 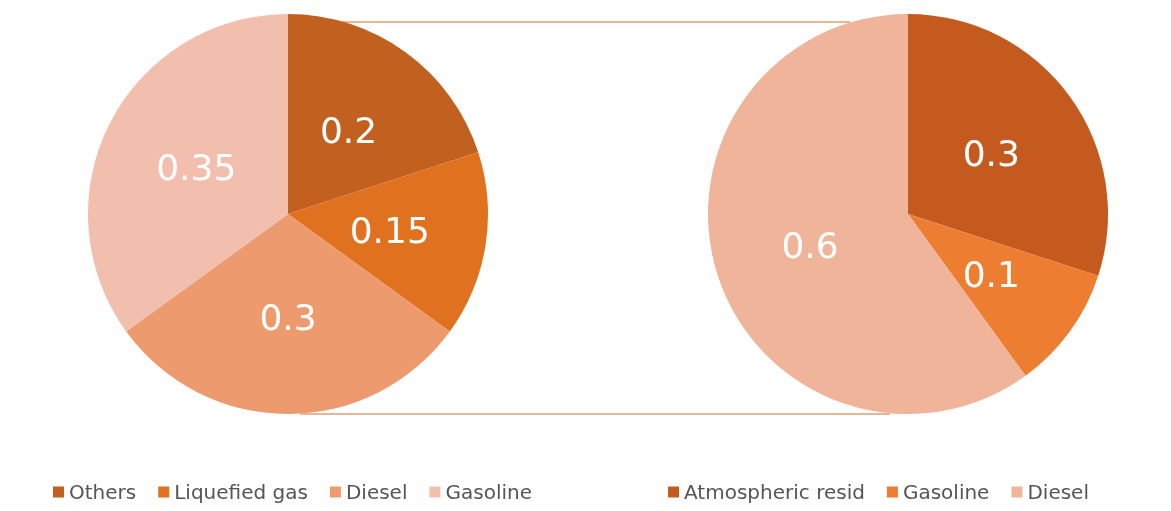 What do you see at coordinates (348, 131) in the screenshot?
I see `data-label: 0.2` at bounding box center [348, 131].